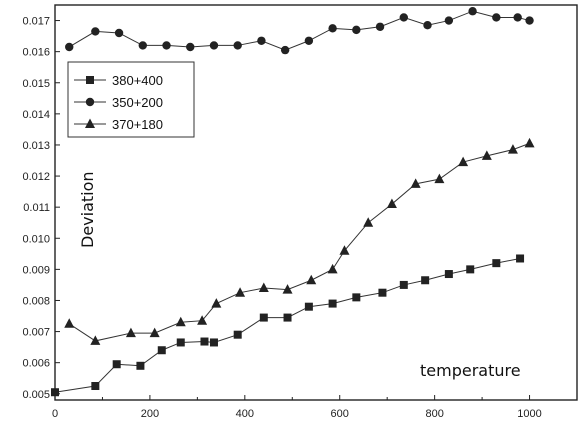  Describe the element at coordinates (36, 53) in the screenshot. I see `y-tick-label: 0.016` at that location.